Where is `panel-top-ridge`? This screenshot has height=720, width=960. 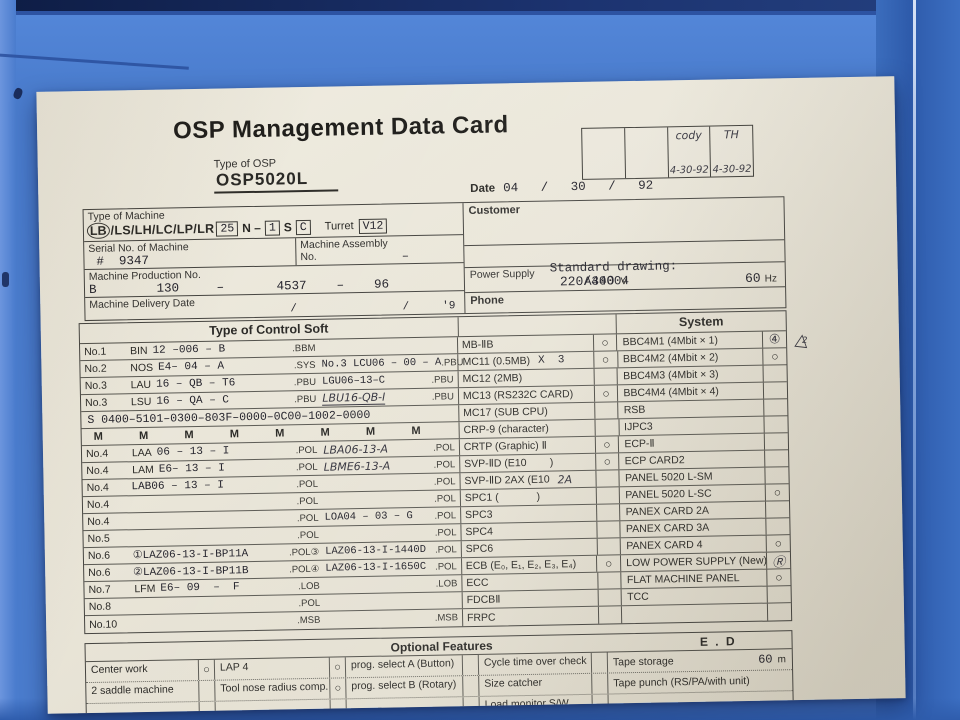
panel-top-ridge is located at coordinates (480, 13).